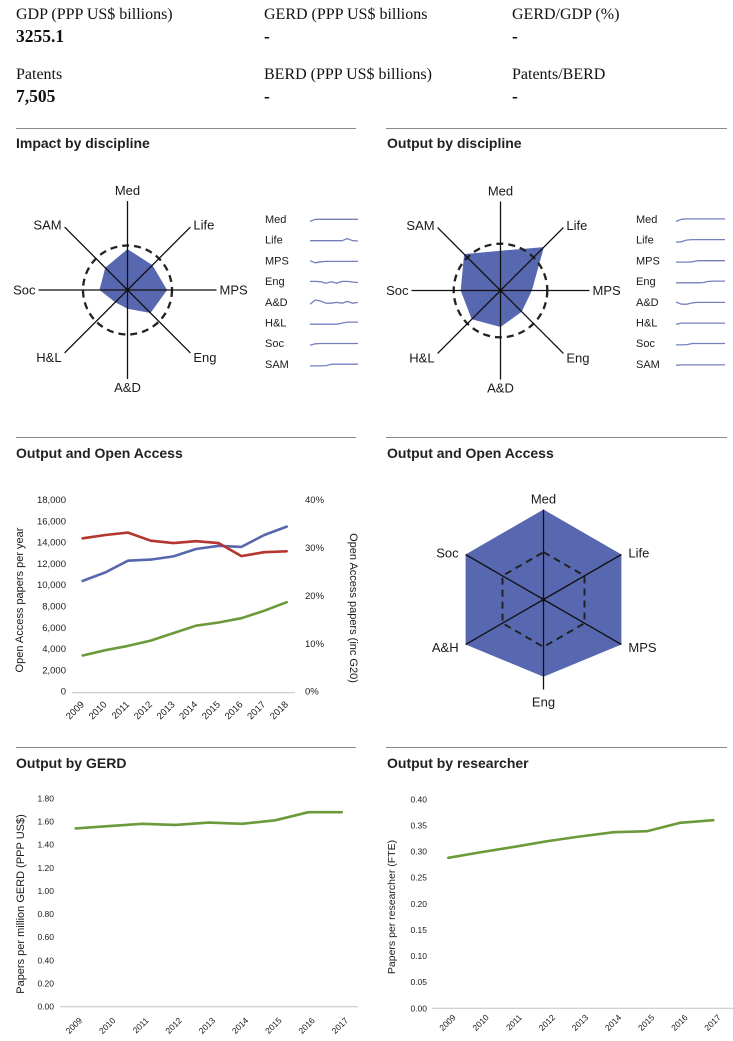 Image resolution: width=733 pixels, height=1041 pixels. What do you see at coordinates (63, 692) in the screenshot?
I see `y-tick-label: 0` at bounding box center [63, 692].